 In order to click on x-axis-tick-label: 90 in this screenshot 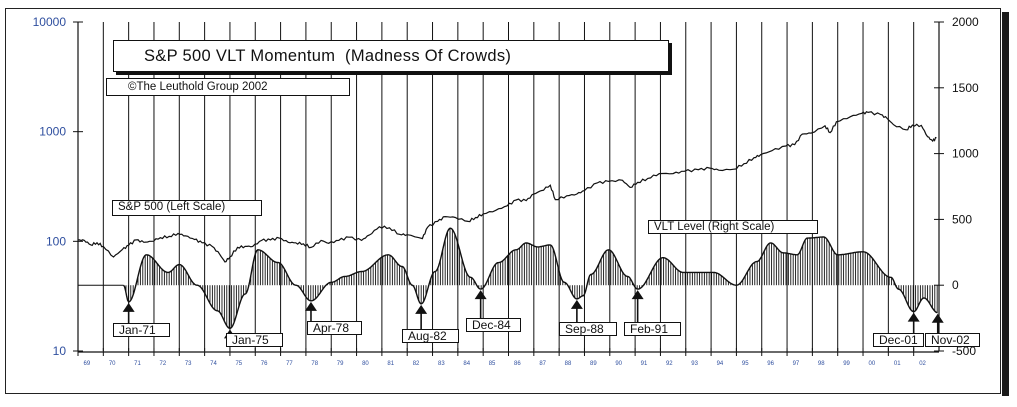, I will do `click(618, 364)`.